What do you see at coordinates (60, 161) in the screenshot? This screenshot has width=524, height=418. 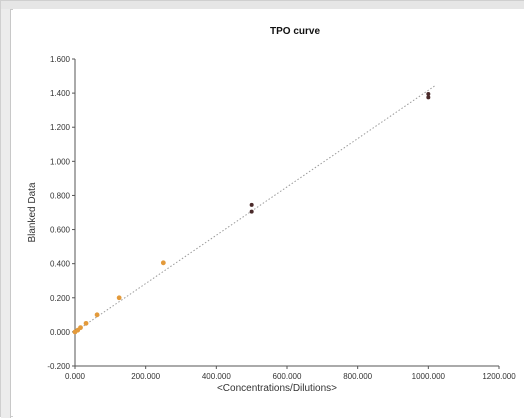 I see `y-tick-label: 1.000` at bounding box center [60, 161].